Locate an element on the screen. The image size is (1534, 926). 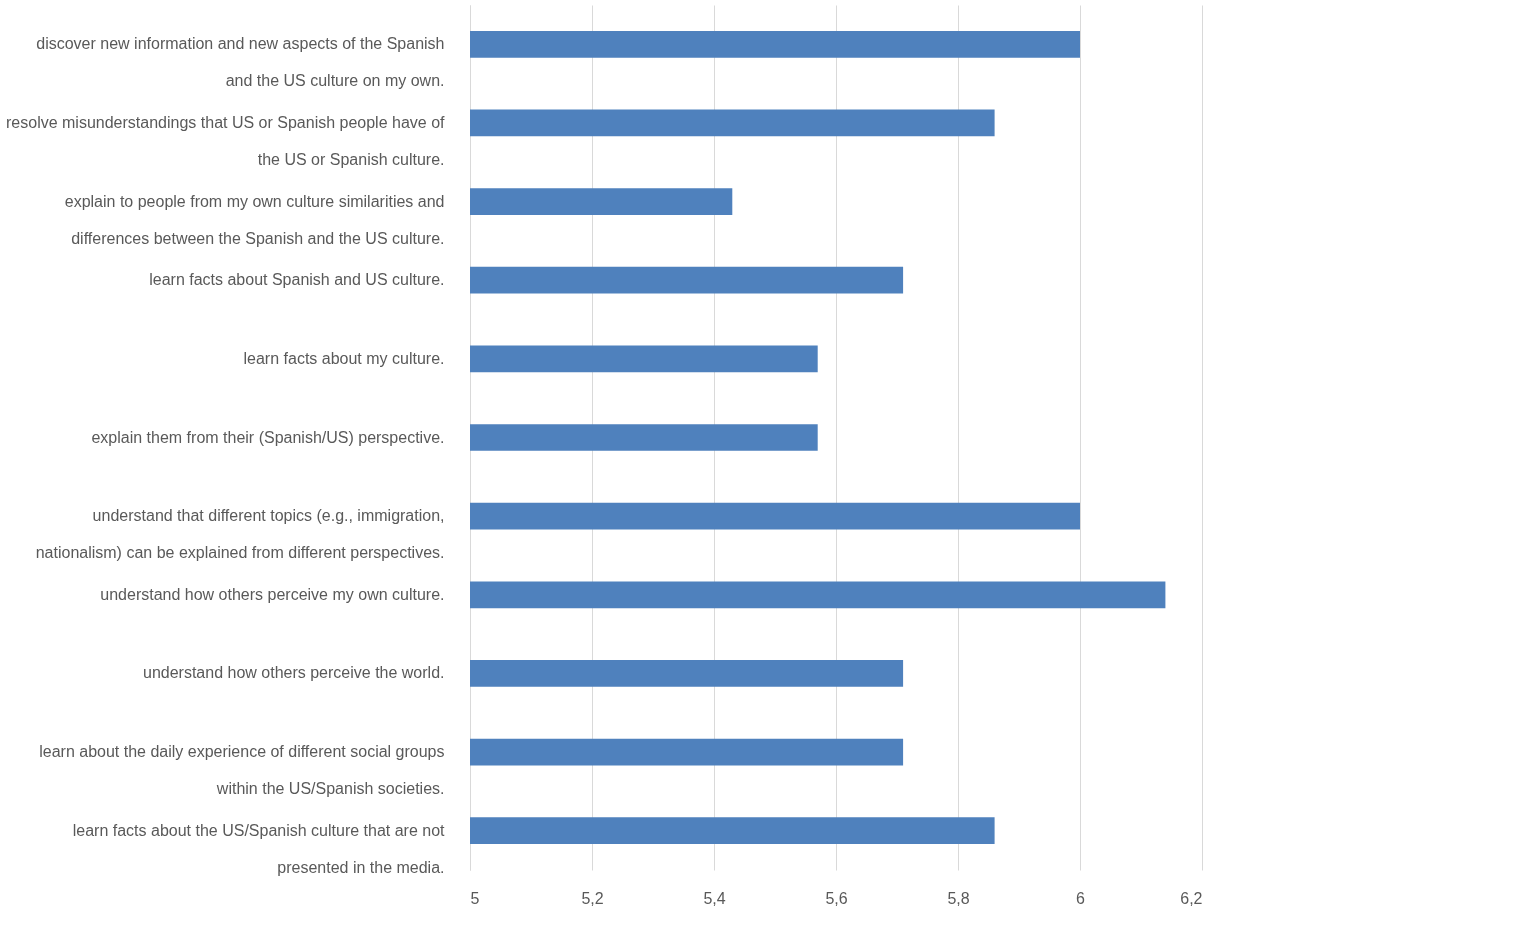
y-tick-label: learn facts about Spanish and US culture. is located at coordinates (297, 280).